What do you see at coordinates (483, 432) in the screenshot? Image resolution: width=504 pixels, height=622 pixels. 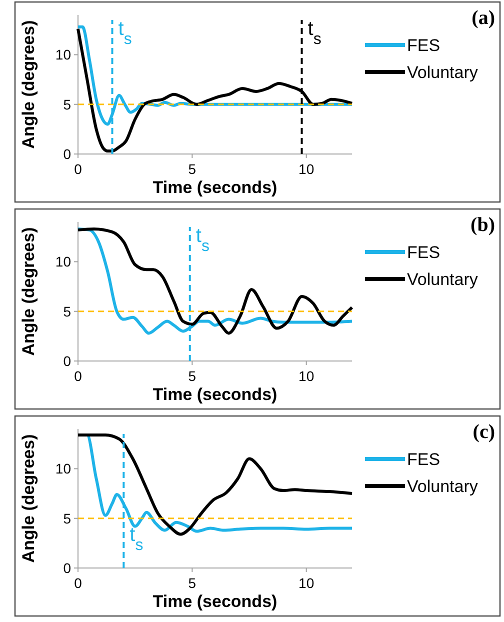 I see `text: (c)` at bounding box center [483, 432].